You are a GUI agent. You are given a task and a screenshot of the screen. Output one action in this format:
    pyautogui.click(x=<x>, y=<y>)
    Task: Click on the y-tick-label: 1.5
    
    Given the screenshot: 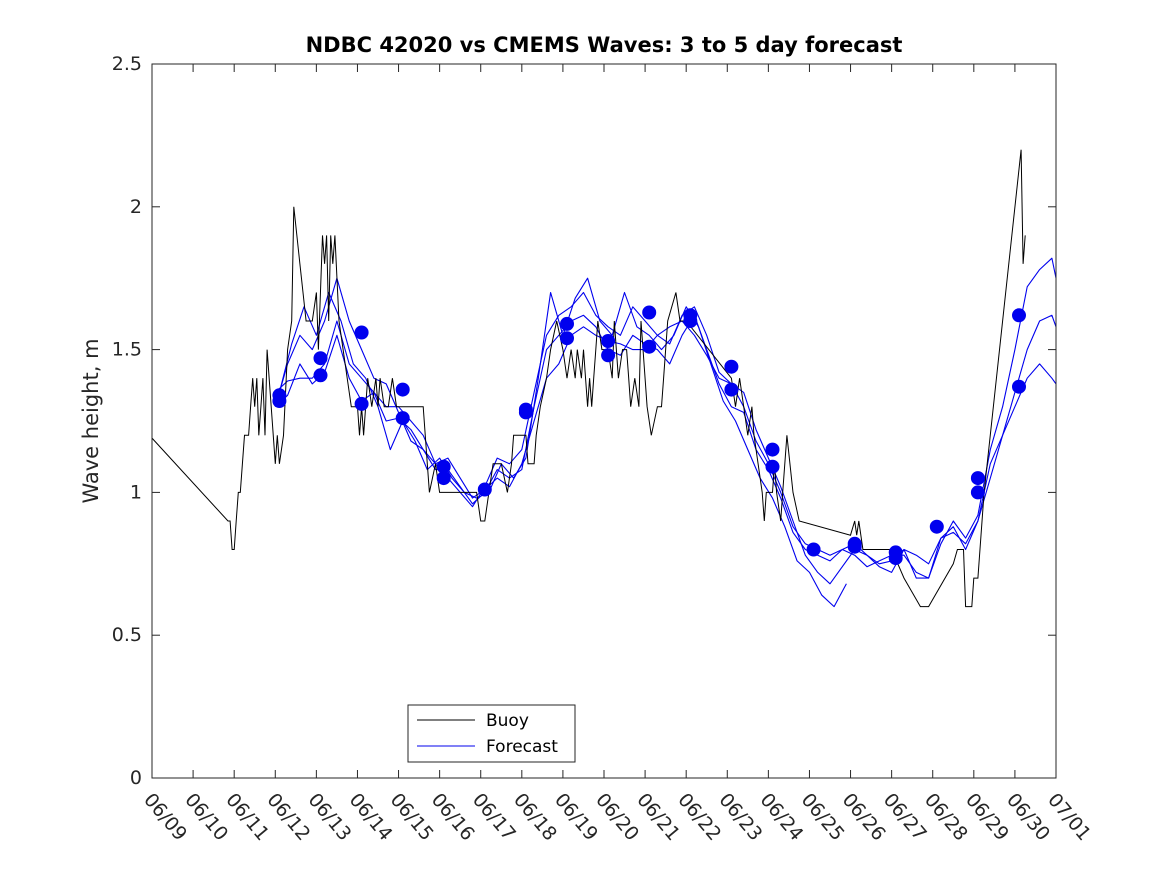 What is the action you would take?
    pyautogui.click(x=127, y=350)
    